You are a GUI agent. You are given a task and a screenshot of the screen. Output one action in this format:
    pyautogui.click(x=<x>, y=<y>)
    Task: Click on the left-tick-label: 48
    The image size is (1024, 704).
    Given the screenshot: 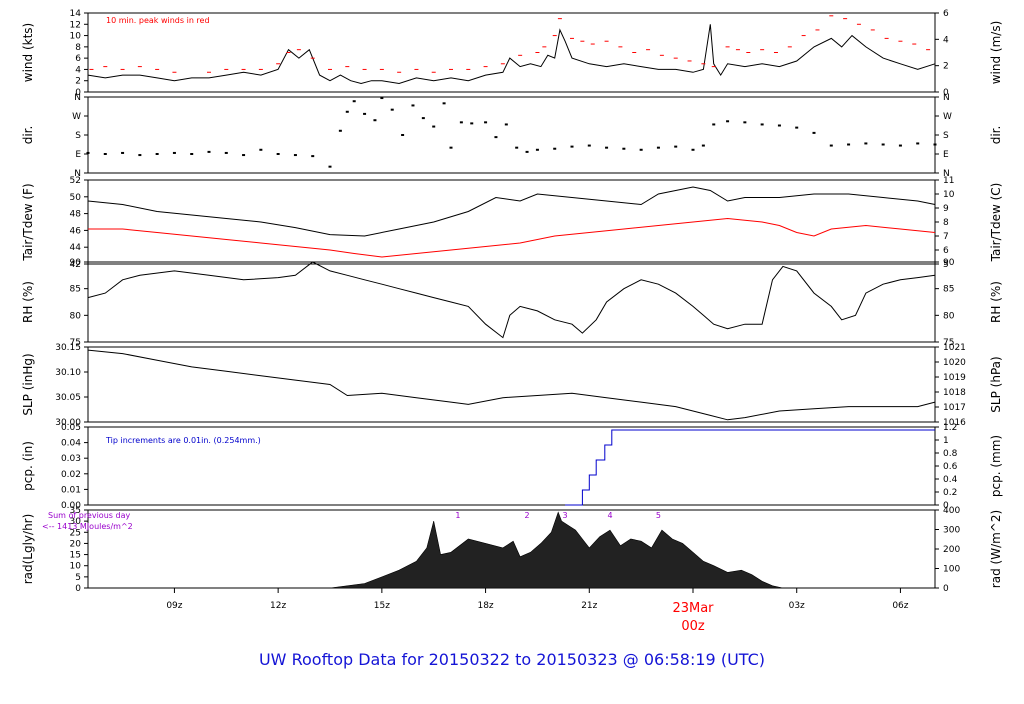 What is the action you would take?
    pyautogui.click(x=76, y=215)
    